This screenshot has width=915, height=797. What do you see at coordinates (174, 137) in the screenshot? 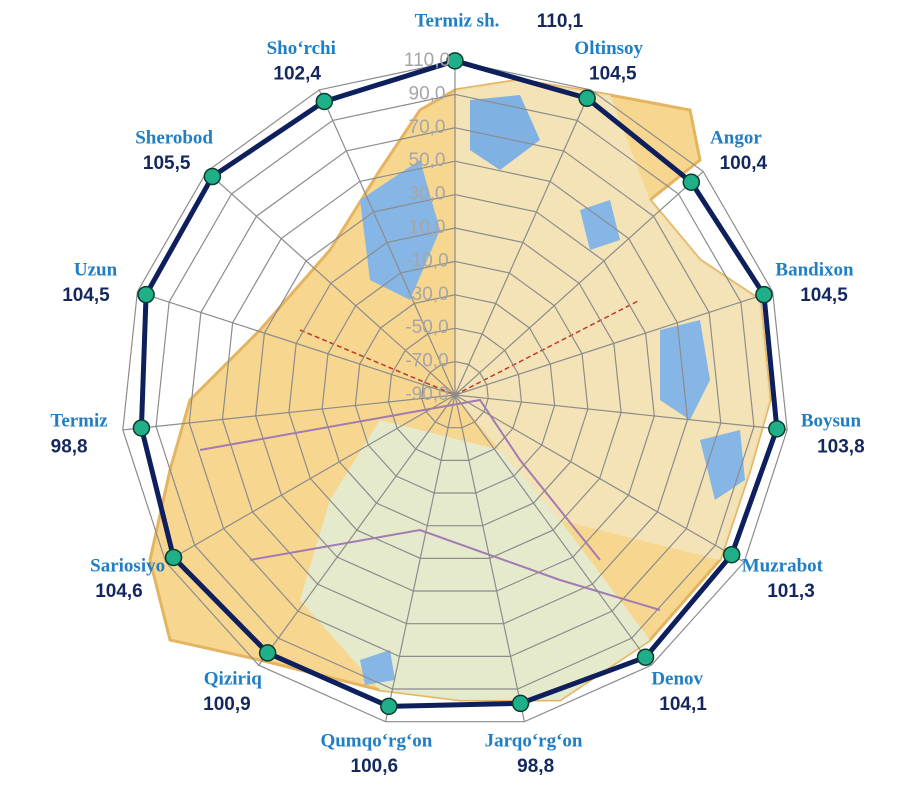
I see `category-label: Sherobod` at bounding box center [174, 137].